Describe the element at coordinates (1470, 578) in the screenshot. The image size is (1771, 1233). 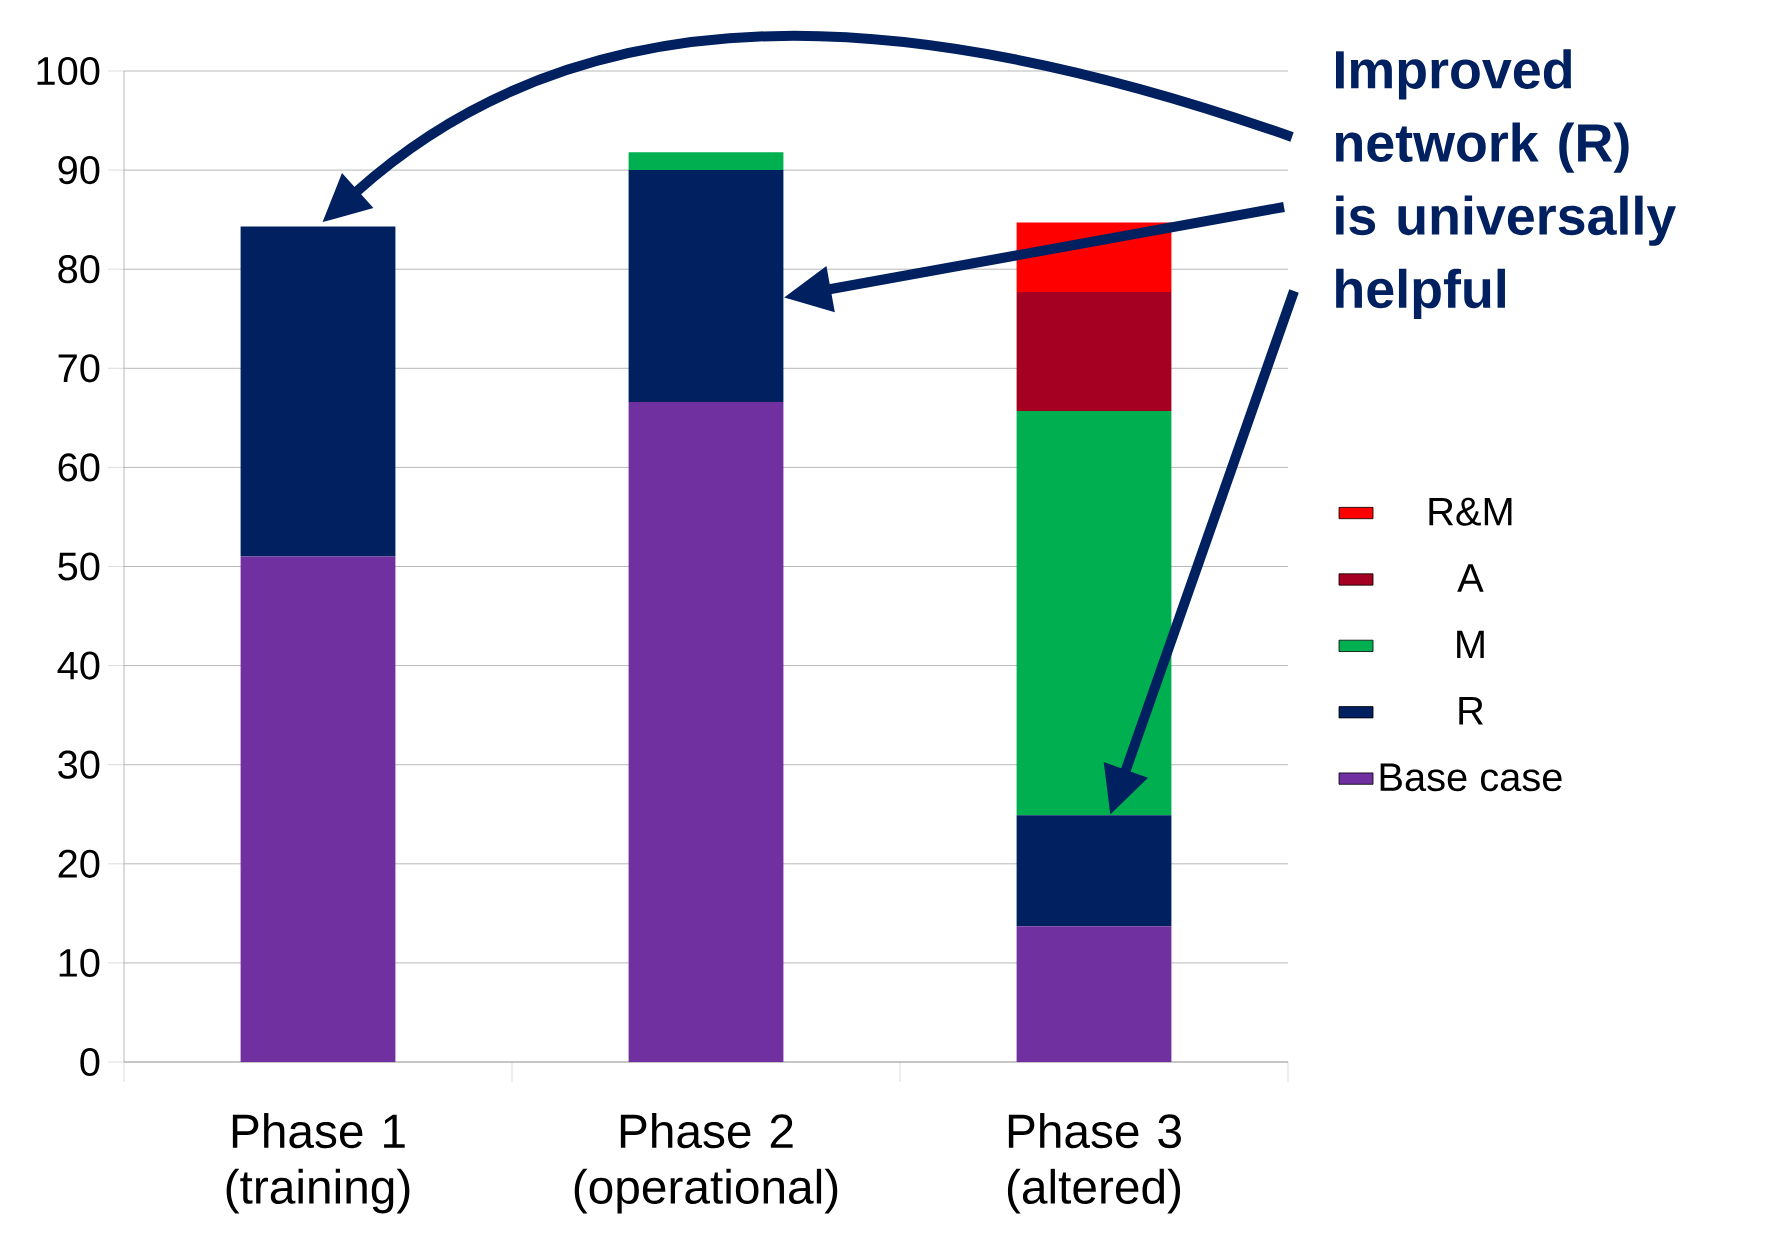
I see `legend-label: A` at that location.